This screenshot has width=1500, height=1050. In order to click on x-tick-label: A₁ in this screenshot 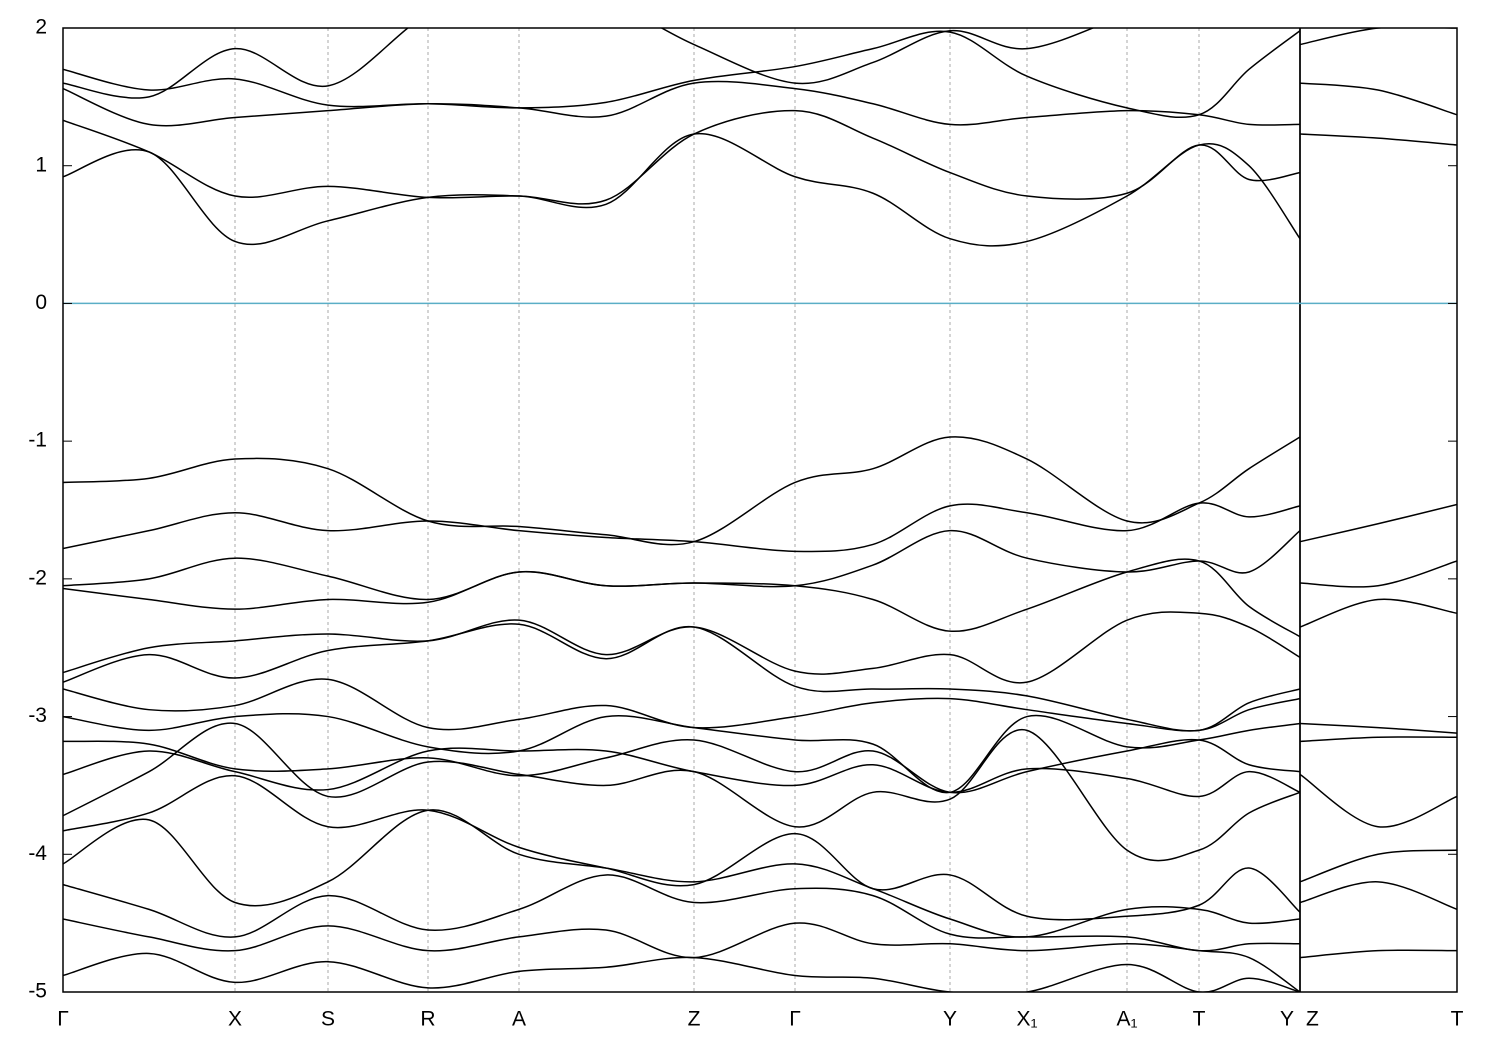, I will do `click(1126, 1019)`.